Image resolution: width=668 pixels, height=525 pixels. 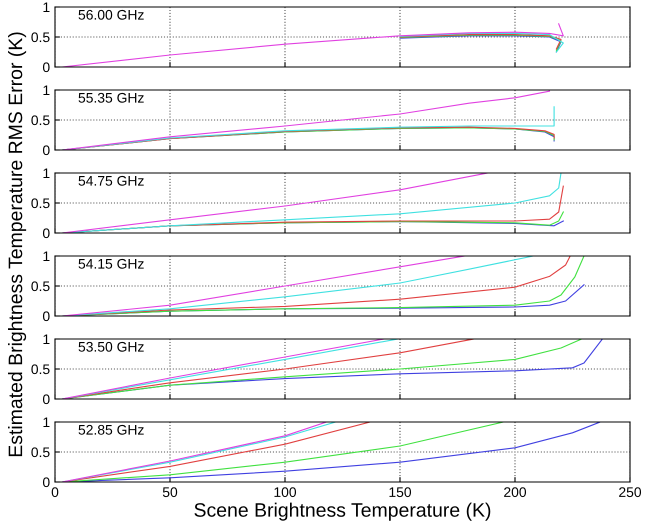 I want to click on x-axis-title: Scene Brightness Temperature (K), so click(x=342, y=511).